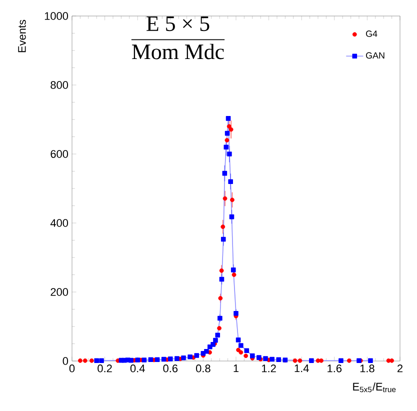 The height and width of the screenshot is (411, 417). What do you see at coordinates (178, 38) in the screenshot?
I see `text: $\frac{\text{E 5 × 5}}{\text{Mom Mdc}}$` at bounding box center [178, 38].